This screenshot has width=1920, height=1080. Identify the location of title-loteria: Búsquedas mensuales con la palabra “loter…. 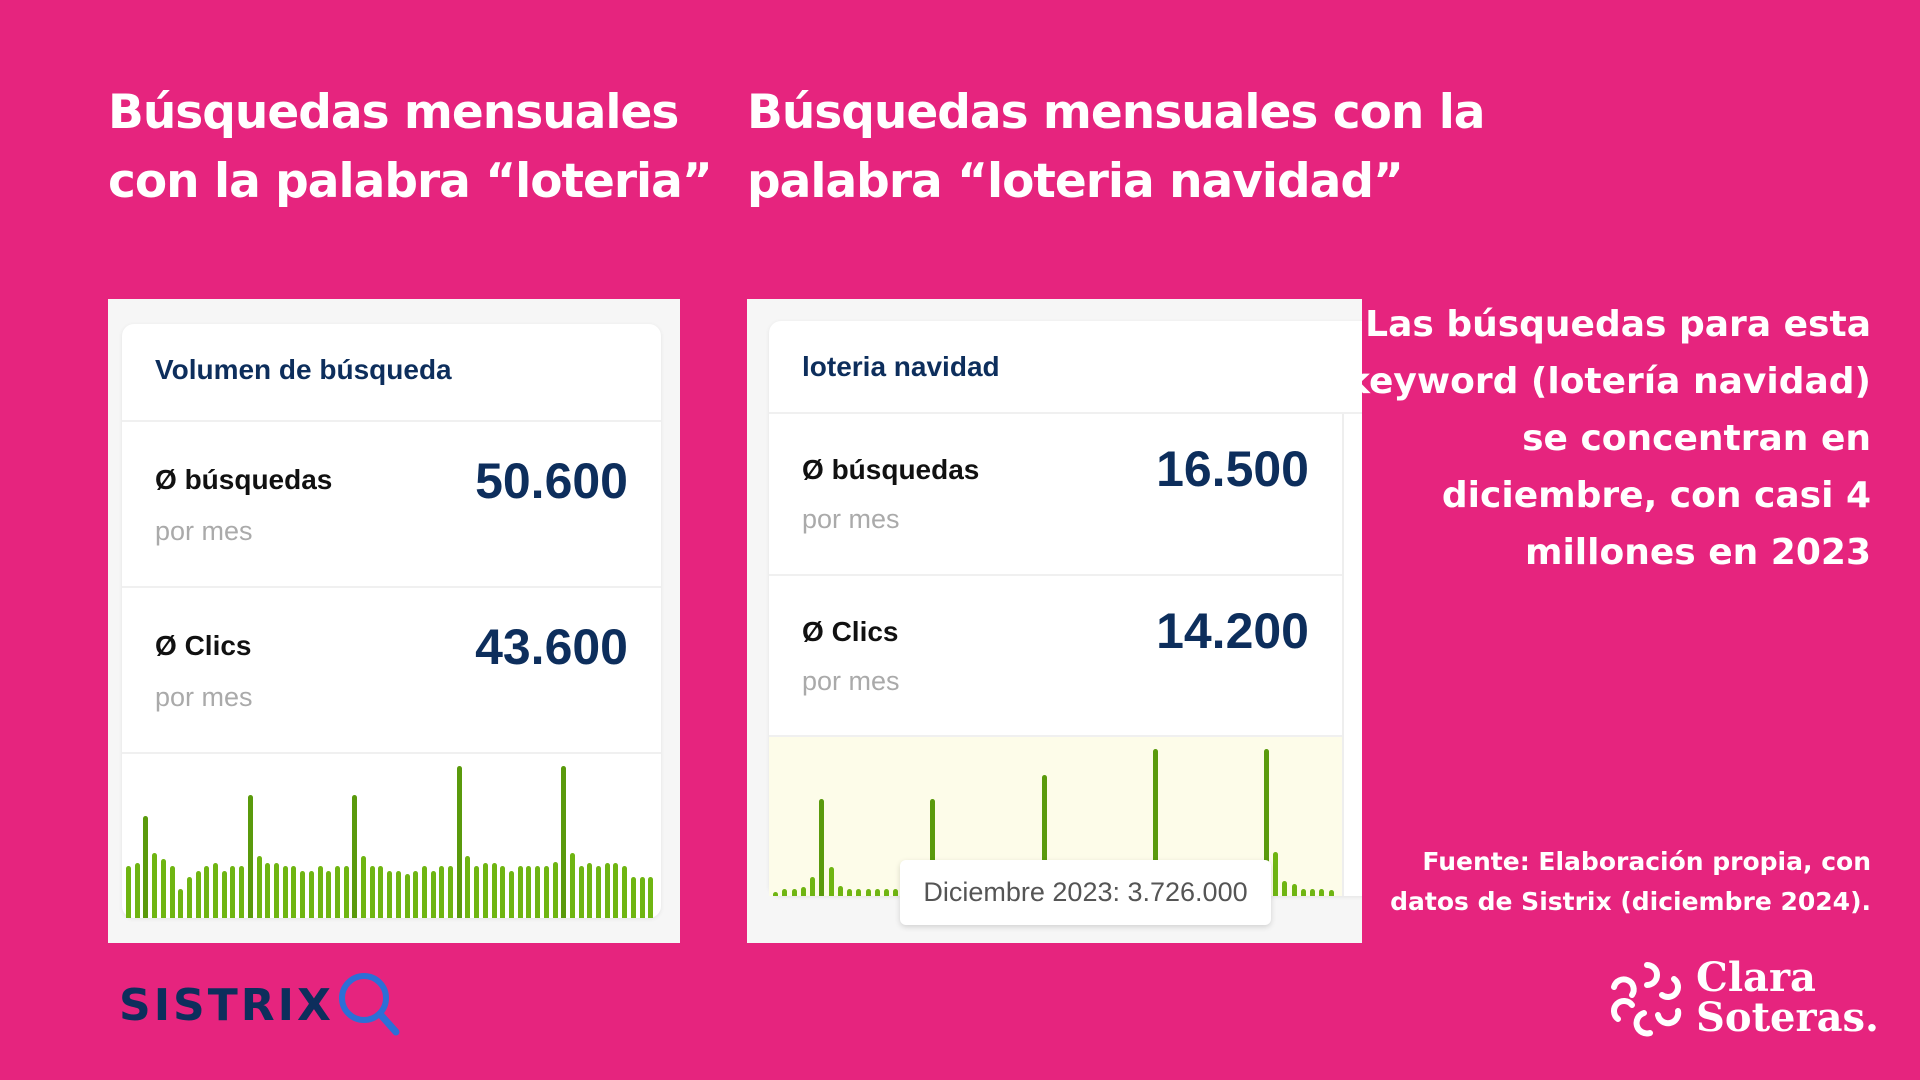
(410, 147).